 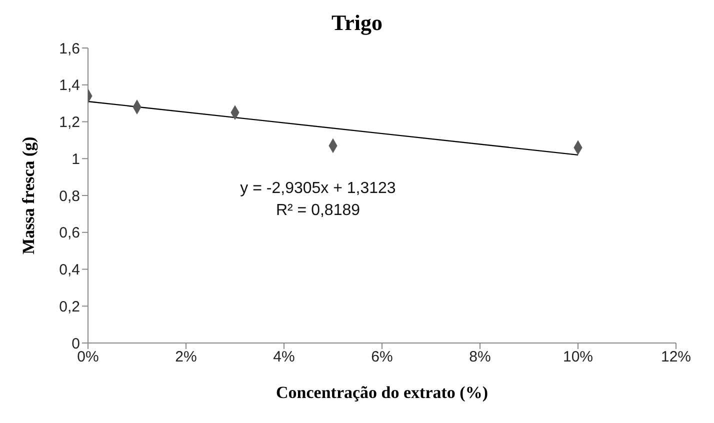 What do you see at coordinates (88, 357) in the screenshot?
I see `x-tick-label: 0%` at bounding box center [88, 357].